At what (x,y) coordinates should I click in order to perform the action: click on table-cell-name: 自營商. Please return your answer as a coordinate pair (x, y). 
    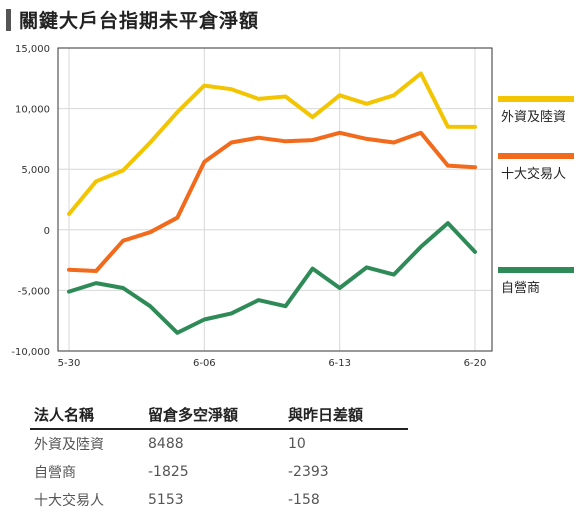
    Looking at the image, I should click on (55, 473).